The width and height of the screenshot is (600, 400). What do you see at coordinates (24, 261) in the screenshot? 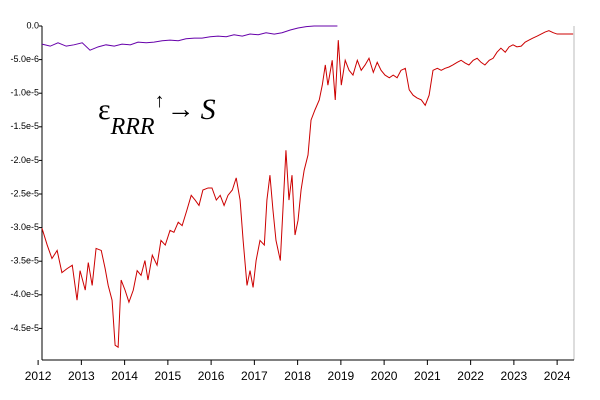
I see `y-tick-label: -3.5e-5` at bounding box center [24, 261].